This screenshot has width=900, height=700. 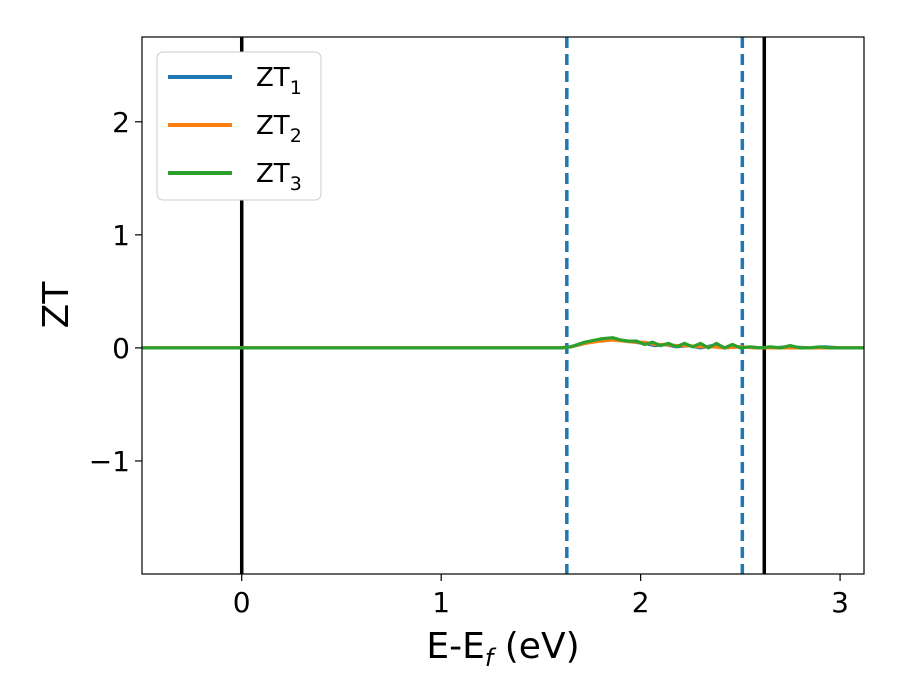 I want to click on legend: ZT1 ZT2 ZT3, so click(x=239, y=126).